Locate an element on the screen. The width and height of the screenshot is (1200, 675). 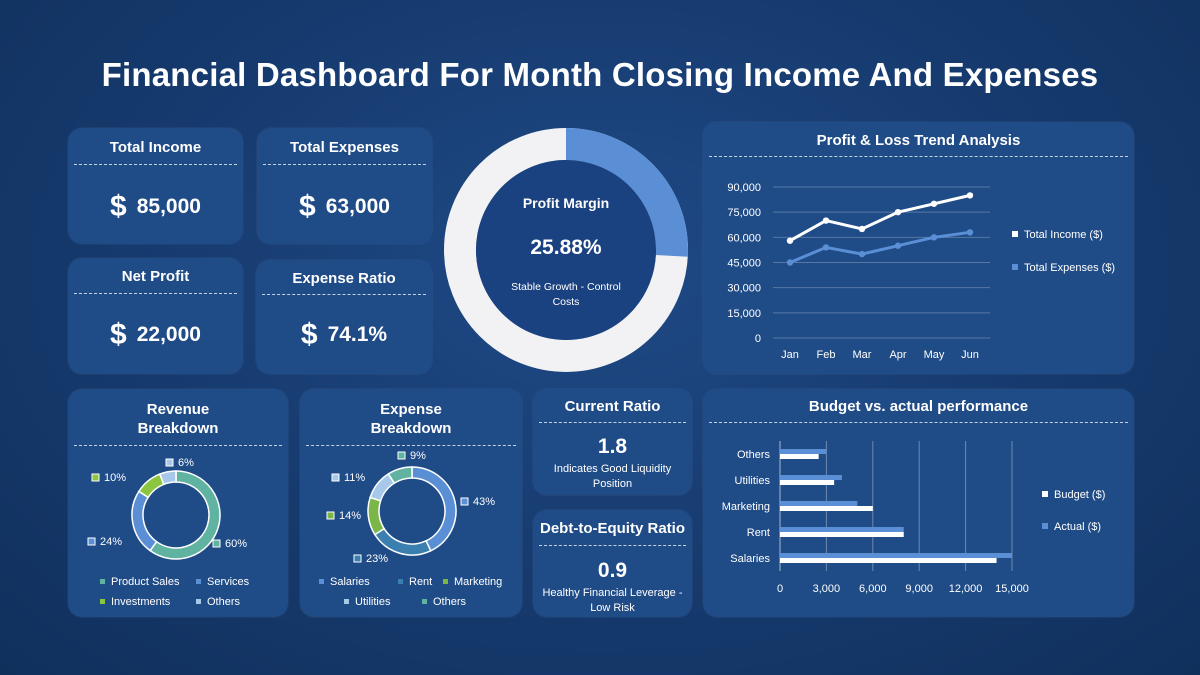
net-profit-value: $22,000 is located at coordinates (155, 335).